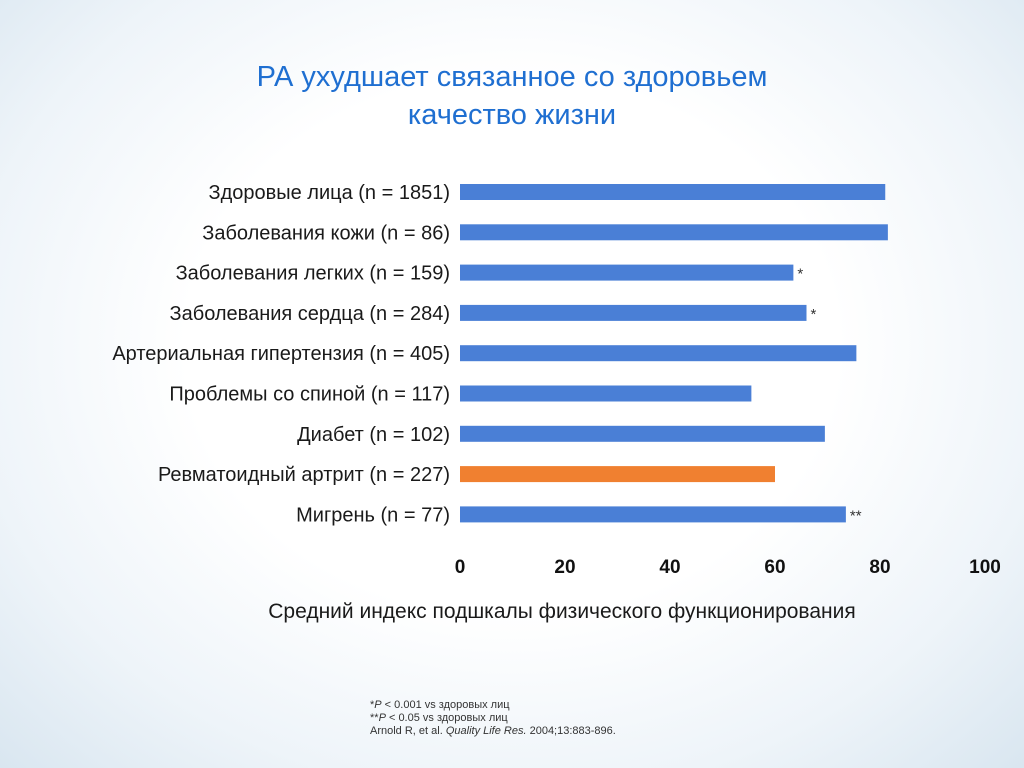 This screenshot has width=1024, height=768. Describe the element at coordinates (408, 731) in the screenshot. I see `reference-authors: Arnold R, et al.` at that location.